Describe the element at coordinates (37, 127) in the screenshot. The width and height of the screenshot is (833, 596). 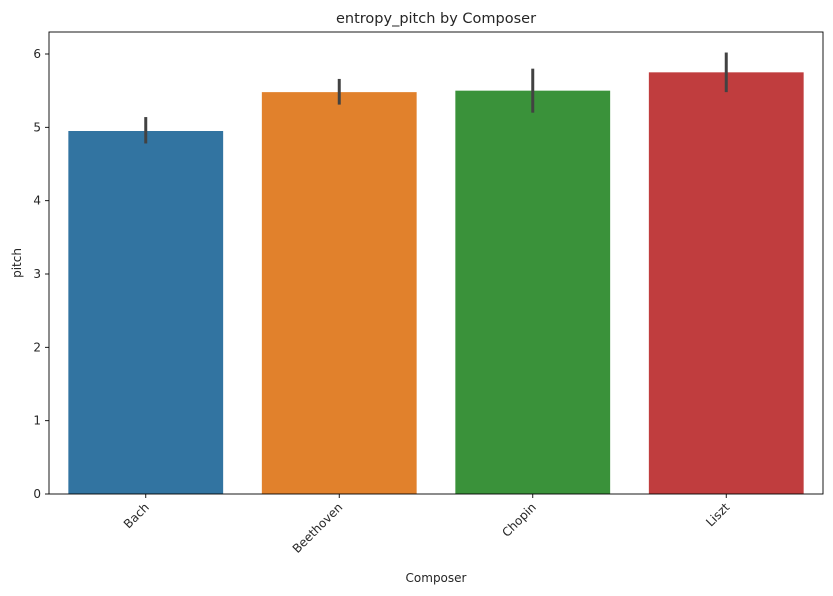
I see `y-tick-label: 5` at that location.